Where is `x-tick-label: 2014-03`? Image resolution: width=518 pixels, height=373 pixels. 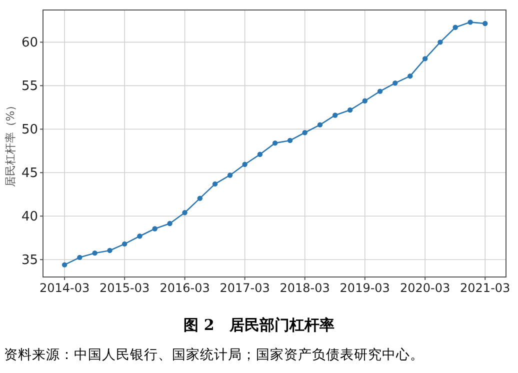 x-tick-label: 2014-03 is located at coordinates (64, 288).